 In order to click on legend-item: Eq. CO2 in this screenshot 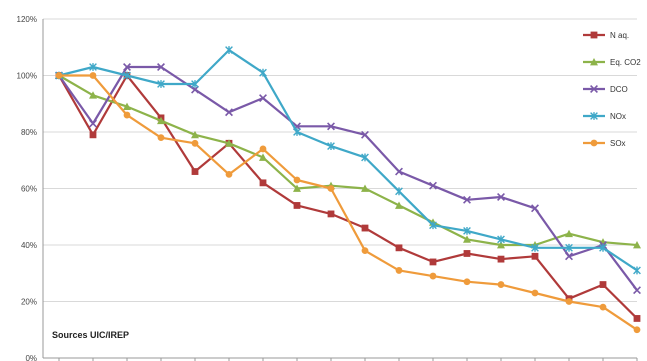, I will do `click(612, 62)`.